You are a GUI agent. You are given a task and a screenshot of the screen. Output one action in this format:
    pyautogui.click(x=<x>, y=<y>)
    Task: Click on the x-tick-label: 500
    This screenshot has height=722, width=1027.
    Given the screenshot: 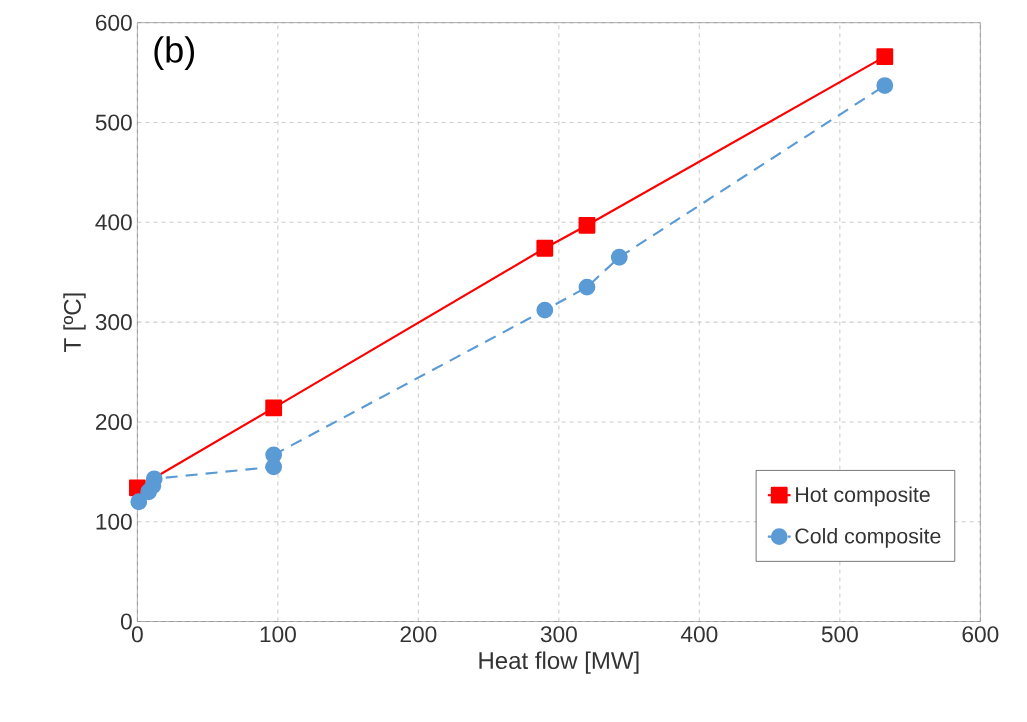 What is the action you would take?
    pyautogui.click(x=839, y=634)
    